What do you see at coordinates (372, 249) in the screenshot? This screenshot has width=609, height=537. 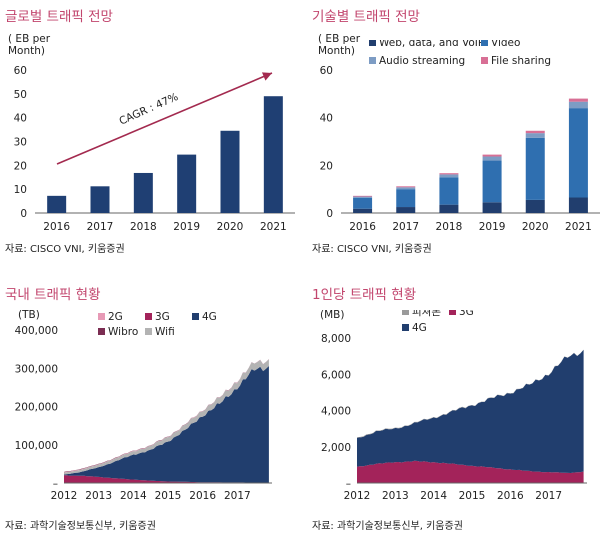 I see `chart2-source: 자료: CISCO VNI, 키움증권` at bounding box center [372, 249].